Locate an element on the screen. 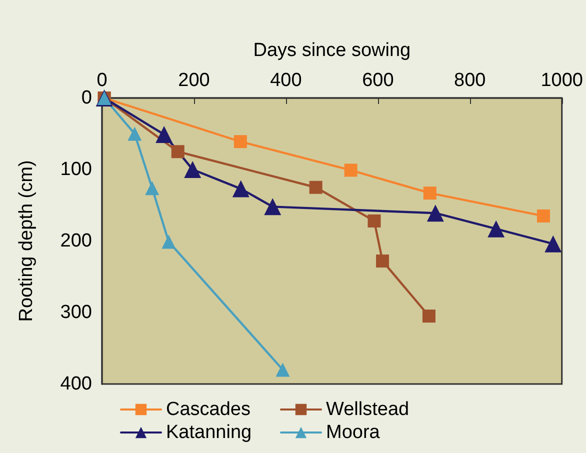 The height and width of the screenshot is (453, 586). y-tick-label: 300 is located at coordinates (76, 312).